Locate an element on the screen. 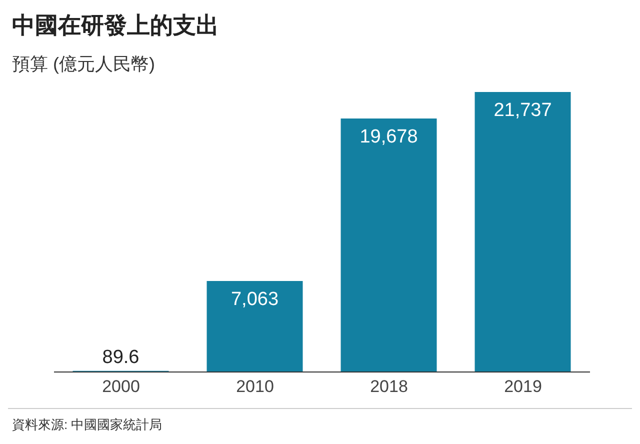  x-tick-label: 2019 is located at coordinates (523, 386).